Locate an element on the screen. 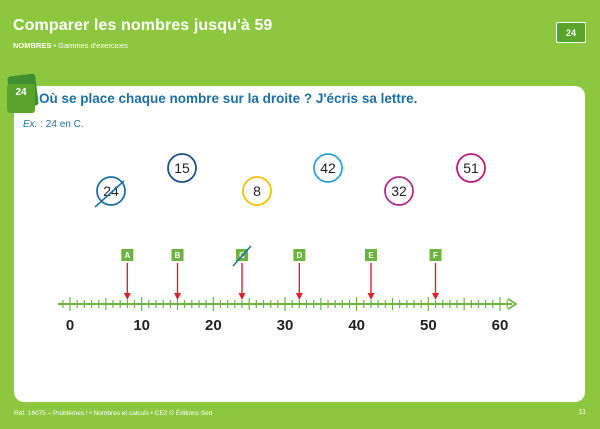 Image resolution: width=600 pixels, height=429 pixels. number-circle-8: 8 is located at coordinates (257, 191).